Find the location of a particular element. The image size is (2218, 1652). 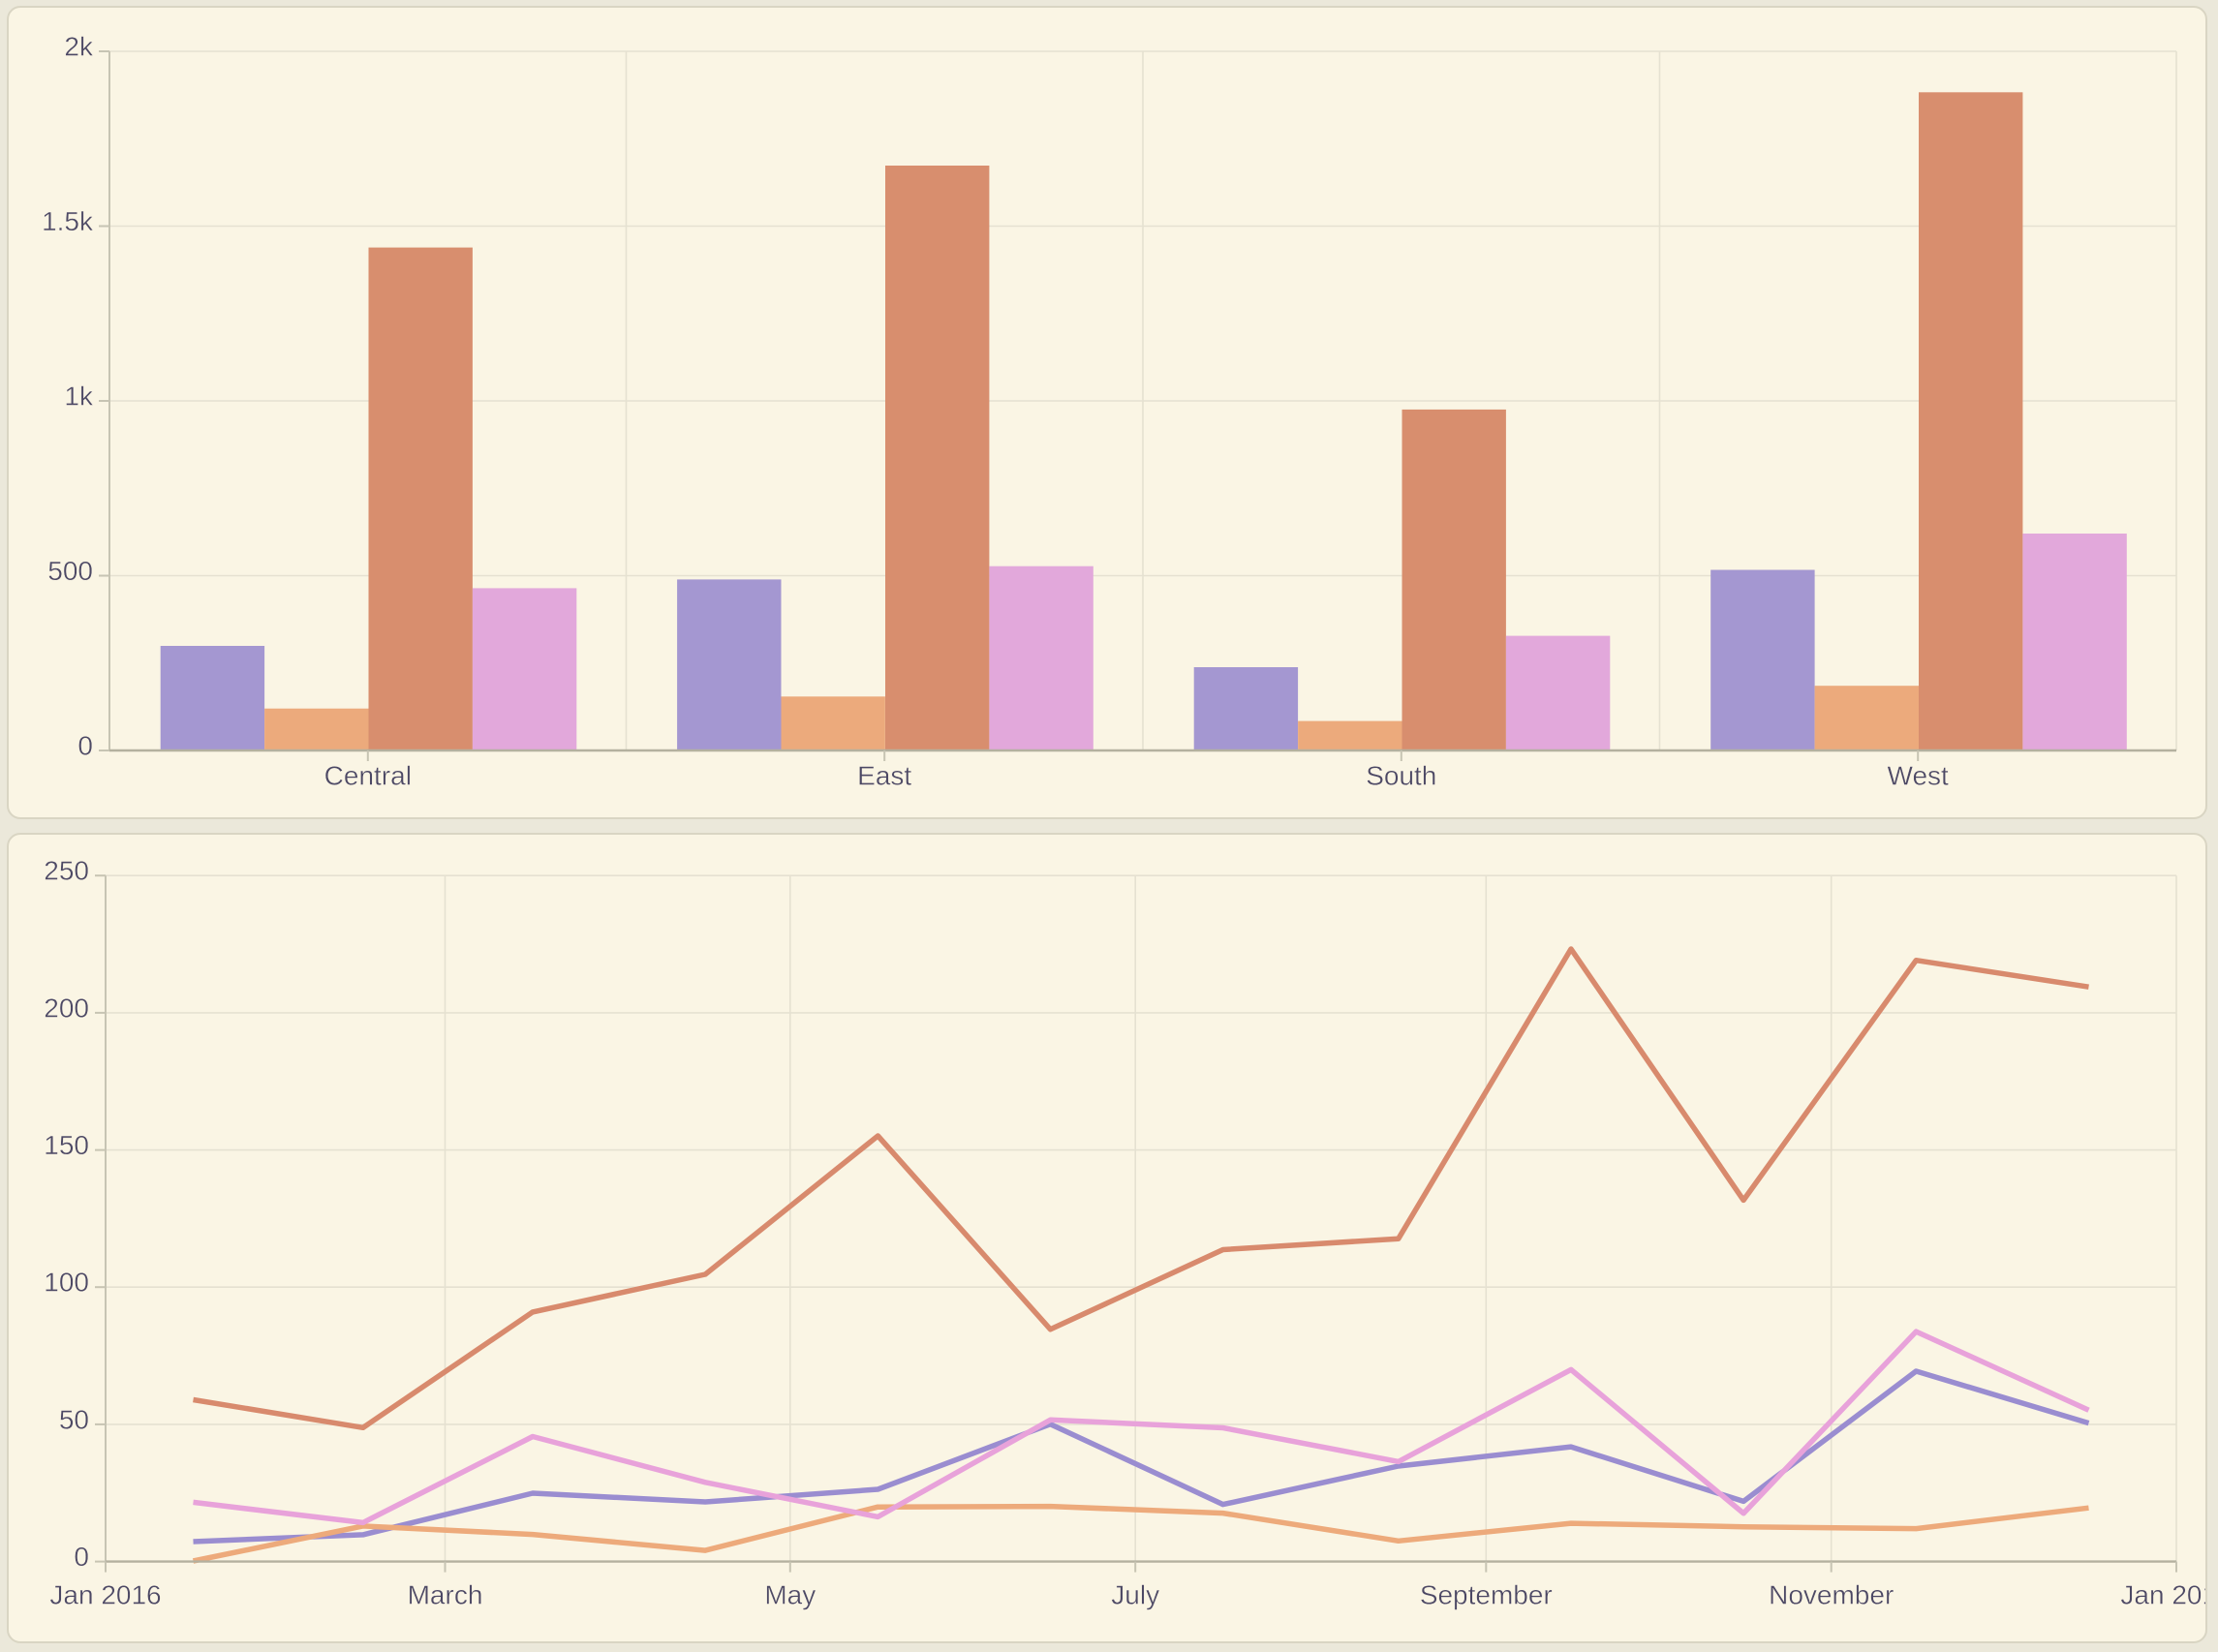

svg-text: West is located at coordinates (1918, 776).